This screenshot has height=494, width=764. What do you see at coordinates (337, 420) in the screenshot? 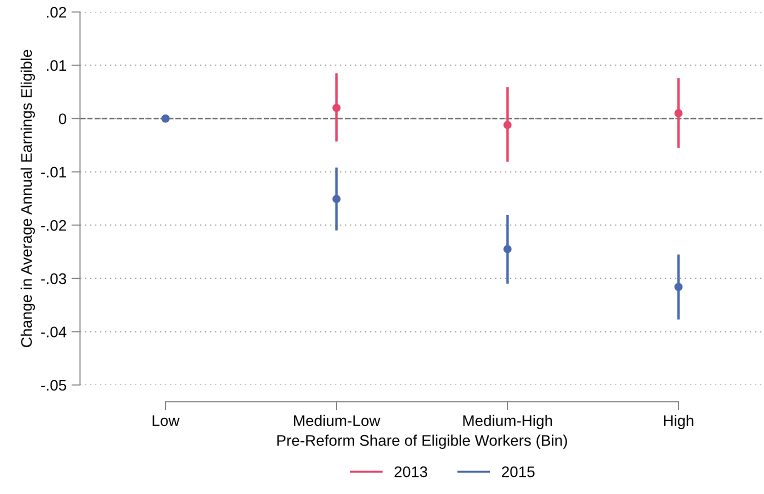
I see `x-tick-label: Medium-Low` at bounding box center [337, 420].